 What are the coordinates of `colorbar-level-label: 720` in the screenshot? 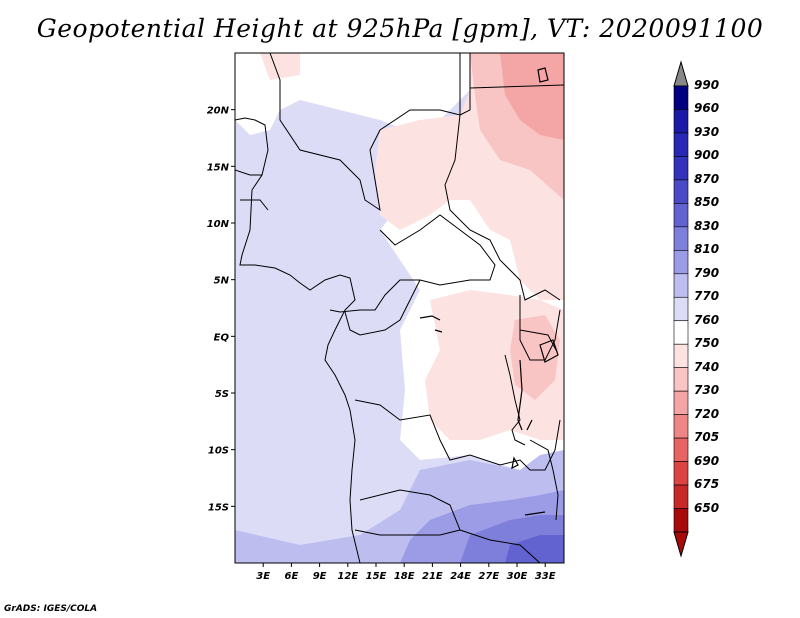 It's located at (707, 413).